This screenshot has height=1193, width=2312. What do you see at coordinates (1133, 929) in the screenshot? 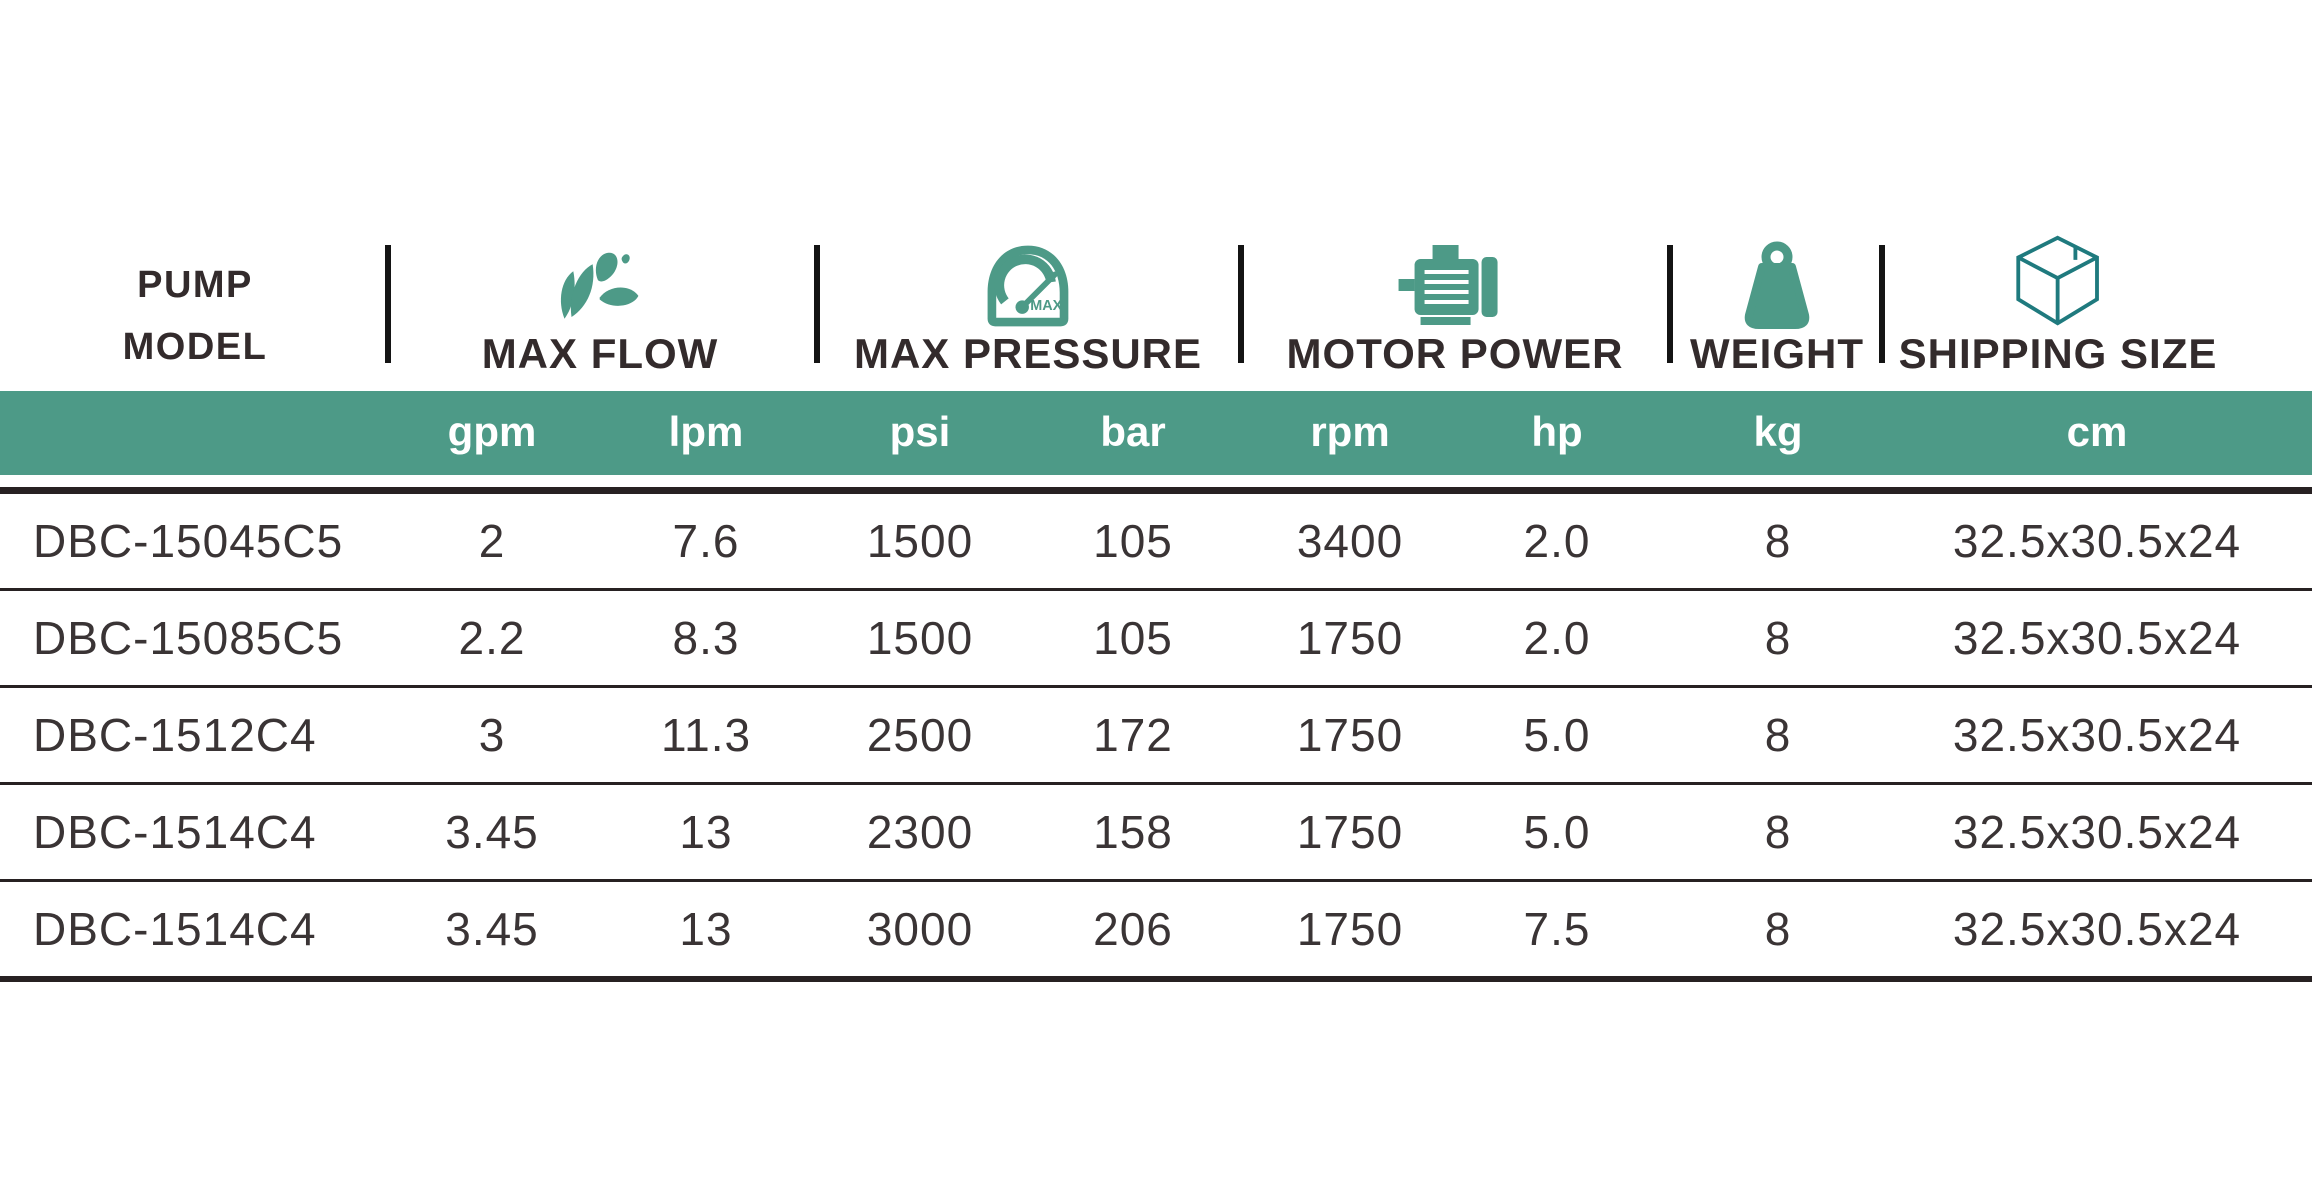
I see `cell-bar: 206` at bounding box center [1133, 929].